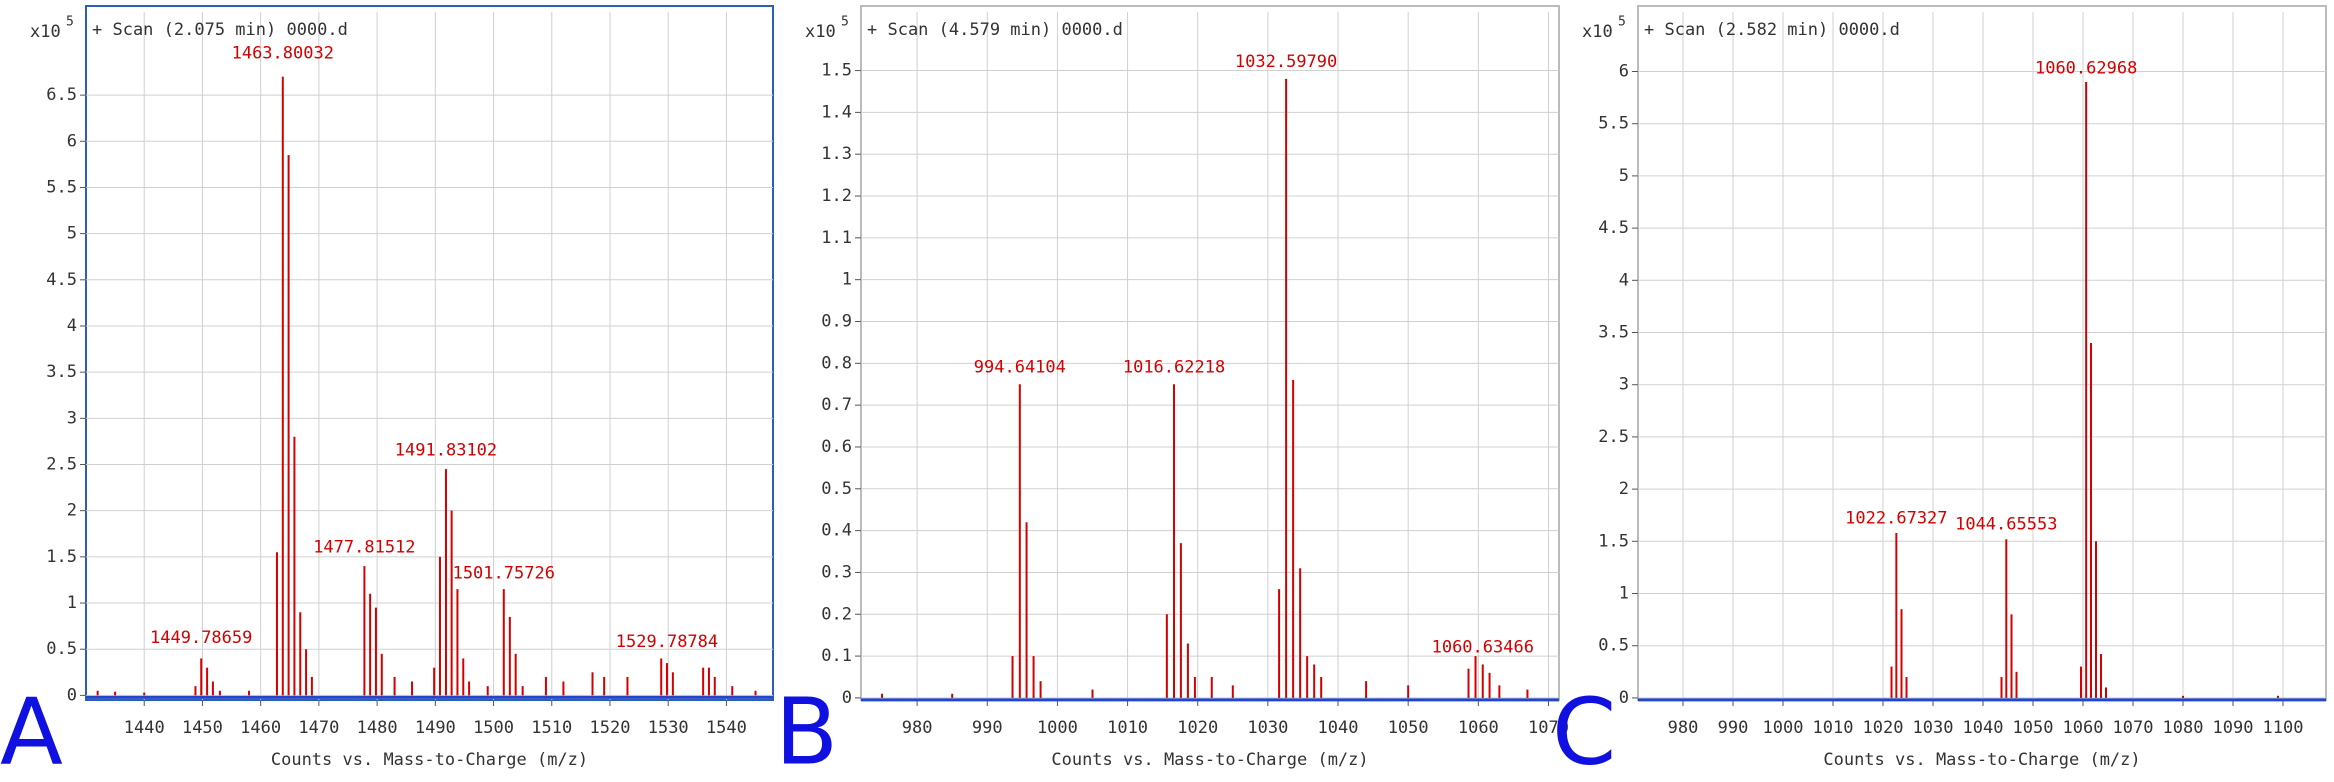 This screenshot has height=782, width=2334. What do you see at coordinates (668, 728) in the screenshot?
I see `x-tick-label: 1530` at bounding box center [668, 728].